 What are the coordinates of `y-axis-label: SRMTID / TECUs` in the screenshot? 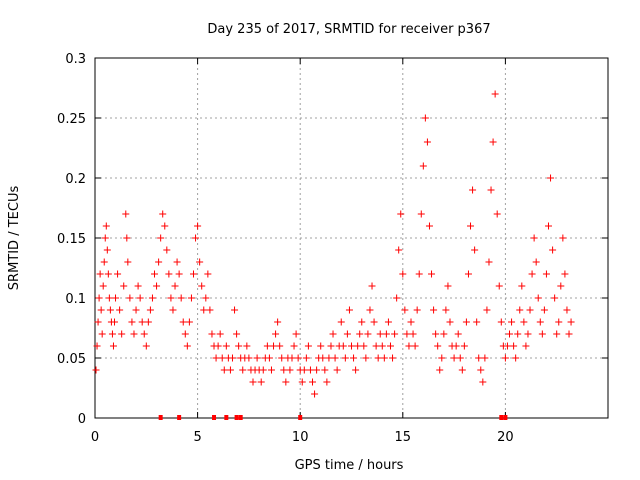 It's located at (14, 238).